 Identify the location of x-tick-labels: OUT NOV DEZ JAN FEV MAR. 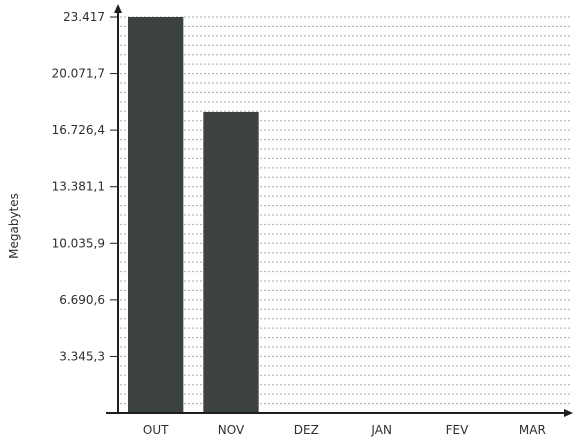
(344, 430).